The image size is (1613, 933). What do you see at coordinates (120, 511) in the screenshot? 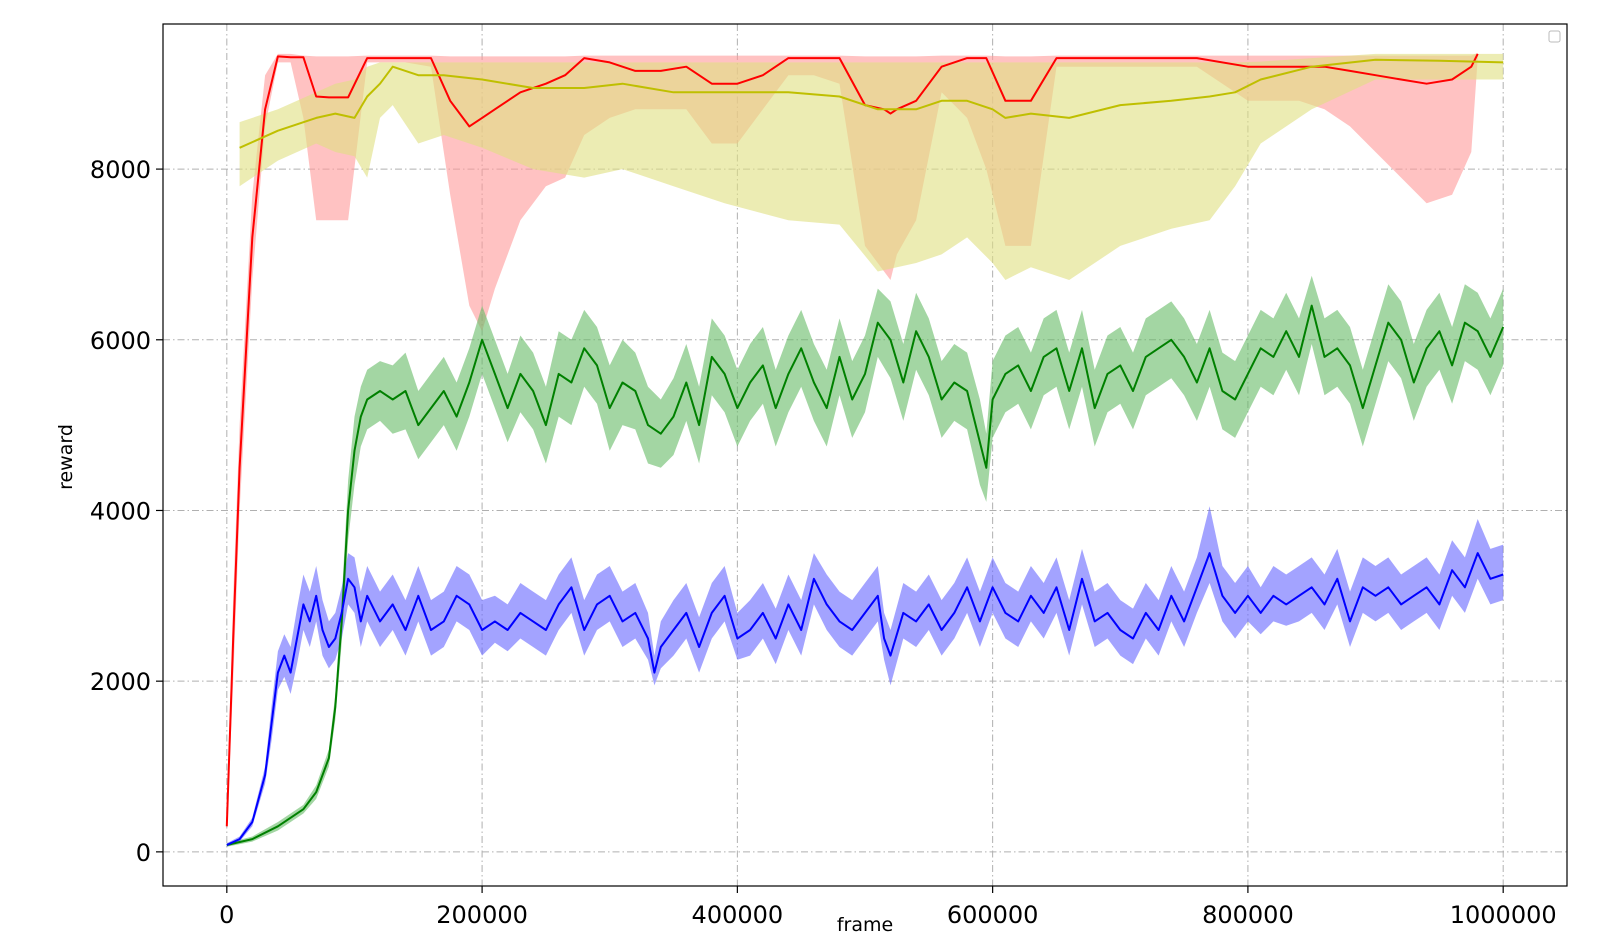
I see `y-tick-label: 4000` at bounding box center [120, 511].